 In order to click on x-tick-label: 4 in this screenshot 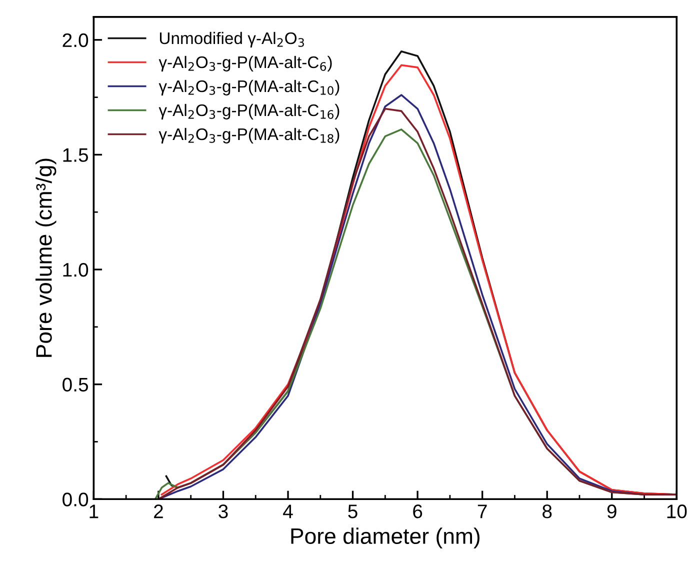, I will do `click(288, 511)`.